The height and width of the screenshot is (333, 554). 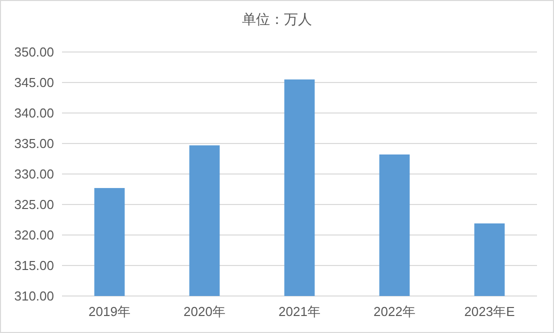 I want to click on chart-title: 单位：万人, so click(x=277, y=19).